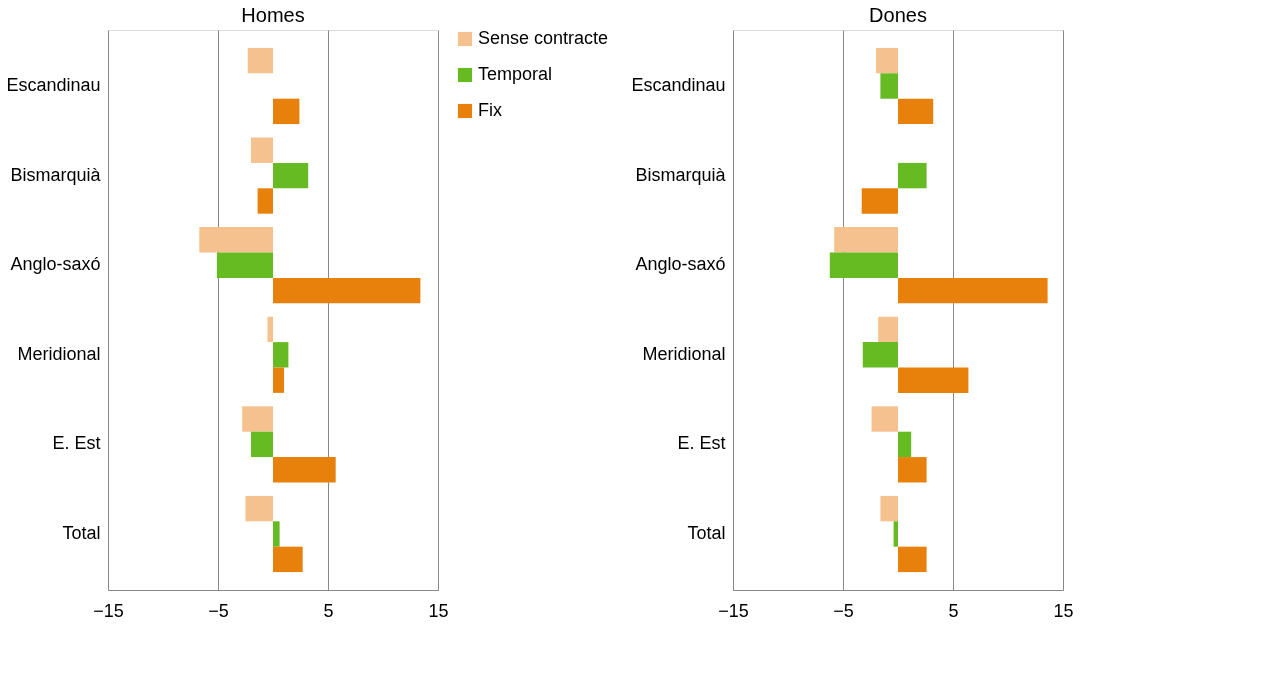 This screenshot has height=686, width=1262. What do you see at coordinates (898, 15) in the screenshot?
I see `chart-title: Dones` at bounding box center [898, 15].